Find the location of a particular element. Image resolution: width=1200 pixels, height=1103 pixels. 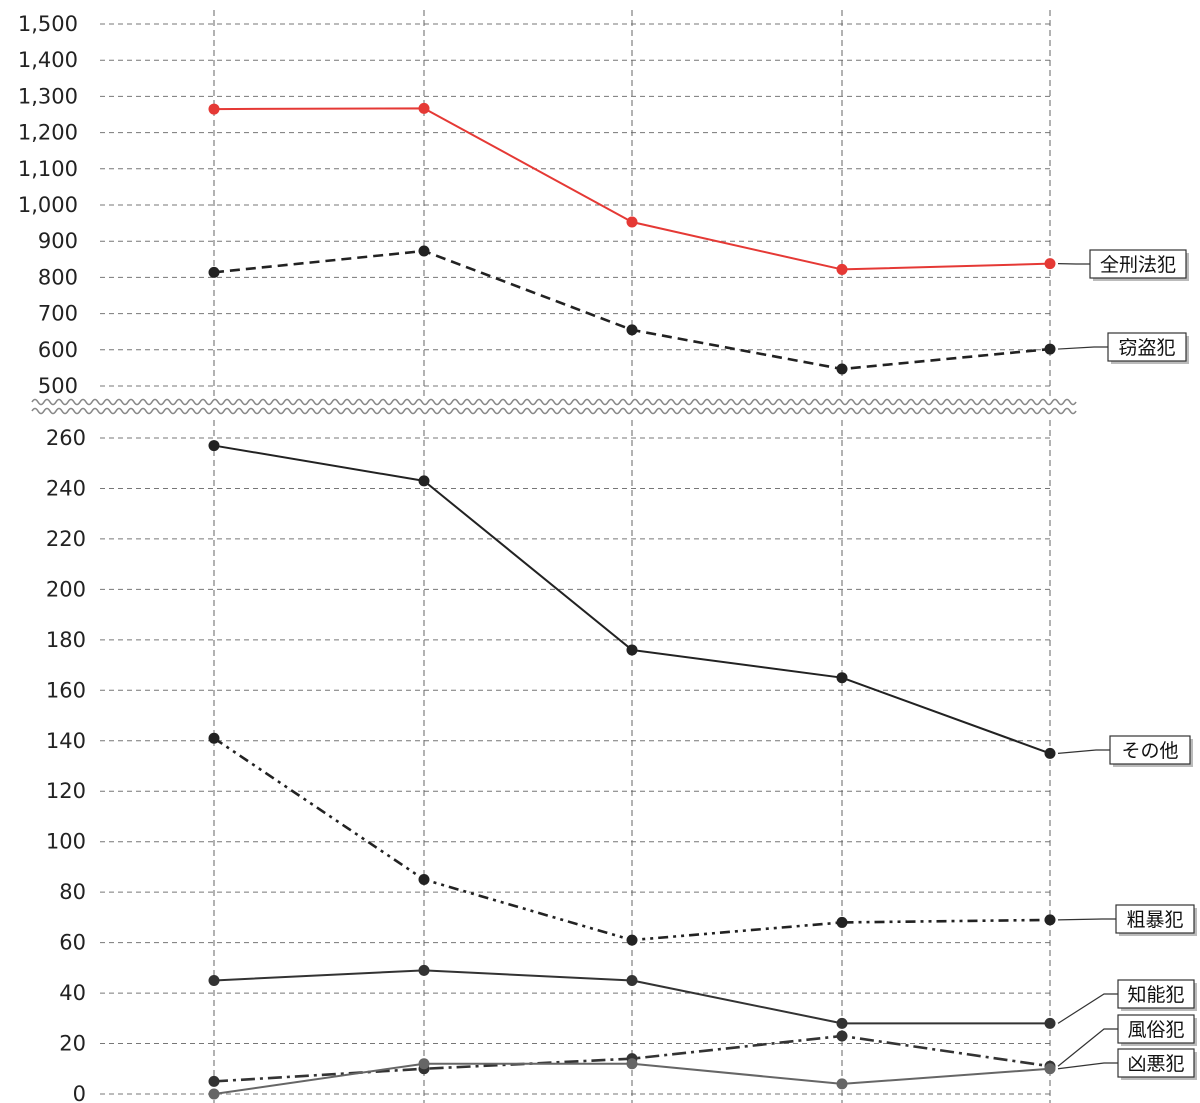

y-tick-label: 700 is located at coordinates (58, 314).